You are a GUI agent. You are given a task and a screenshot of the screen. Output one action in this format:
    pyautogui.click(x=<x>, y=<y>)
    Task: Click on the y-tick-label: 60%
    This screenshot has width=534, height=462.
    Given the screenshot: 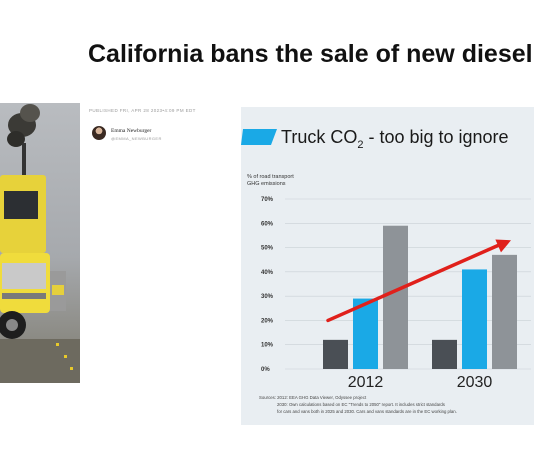 What is the action you would take?
    pyautogui.click(x=267, y=224)
    